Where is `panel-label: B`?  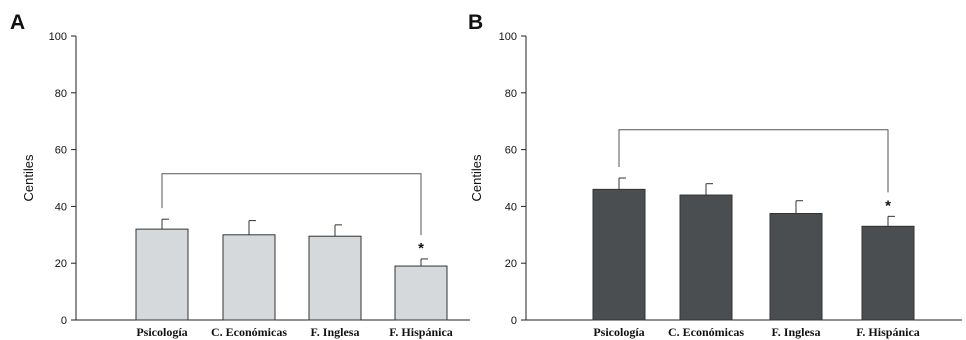
panel-label: B is located at coordinates (475, 22).